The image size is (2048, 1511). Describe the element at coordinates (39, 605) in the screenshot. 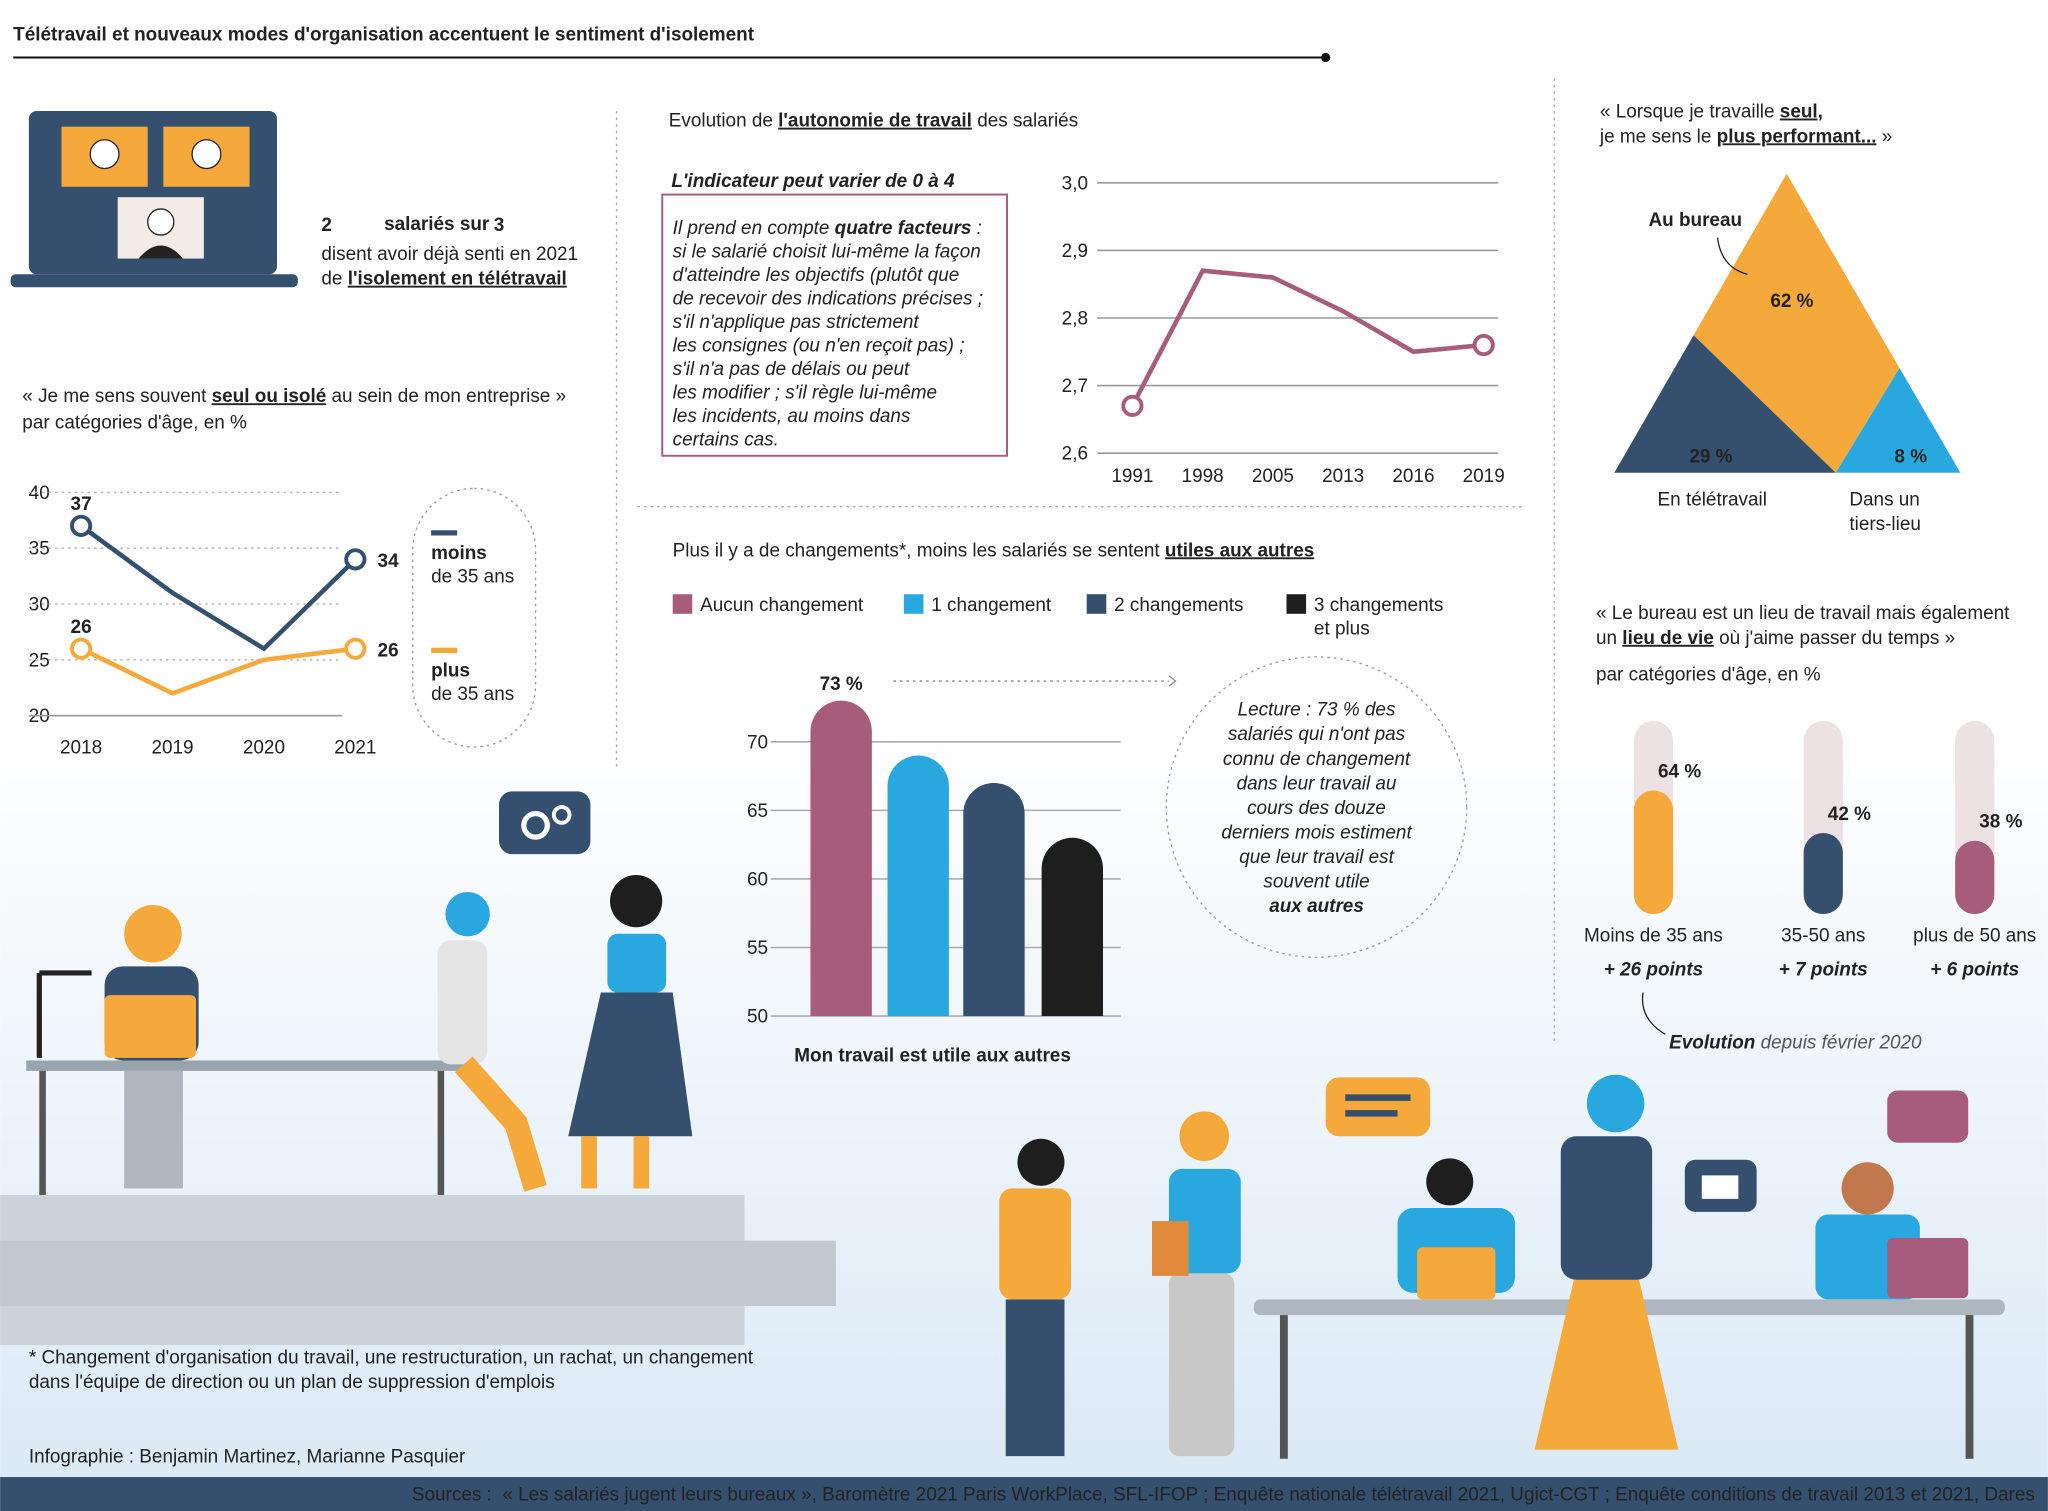

I see `y-tick-label: 30` at that location.